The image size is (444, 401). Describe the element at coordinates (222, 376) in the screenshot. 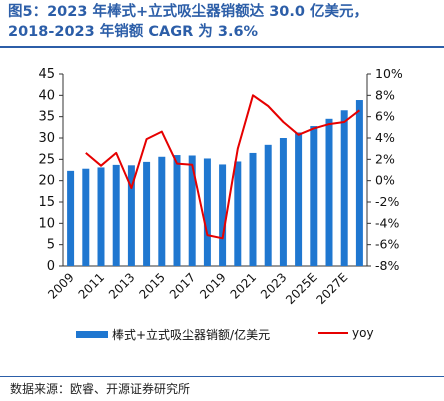

I see `source-divider` at that location.